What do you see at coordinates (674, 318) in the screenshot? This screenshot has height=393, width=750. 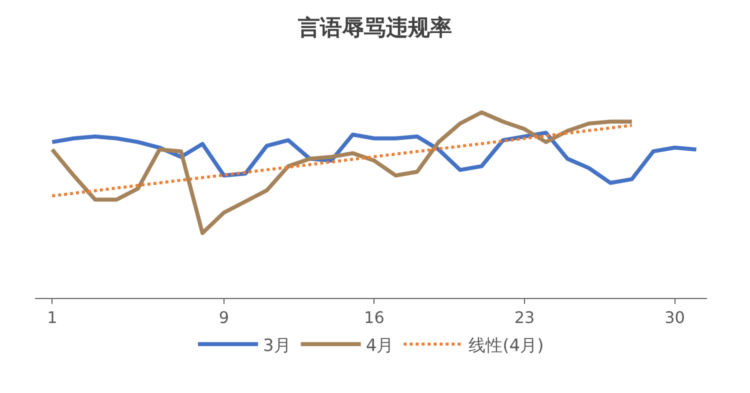 I see `x-tick-label: 30` at bounding box center [674, 318].